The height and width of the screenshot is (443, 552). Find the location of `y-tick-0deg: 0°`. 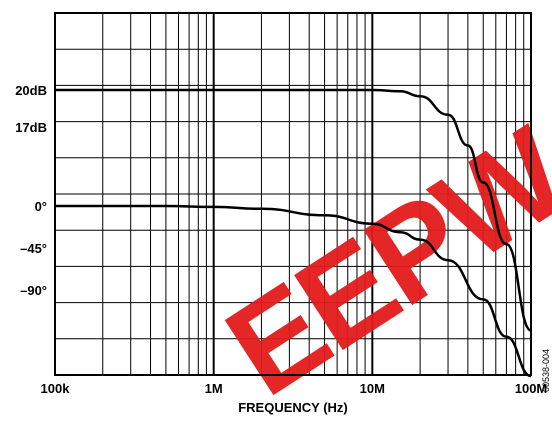

y-tick-0deg: 0° is located at coordinates (41, 206).